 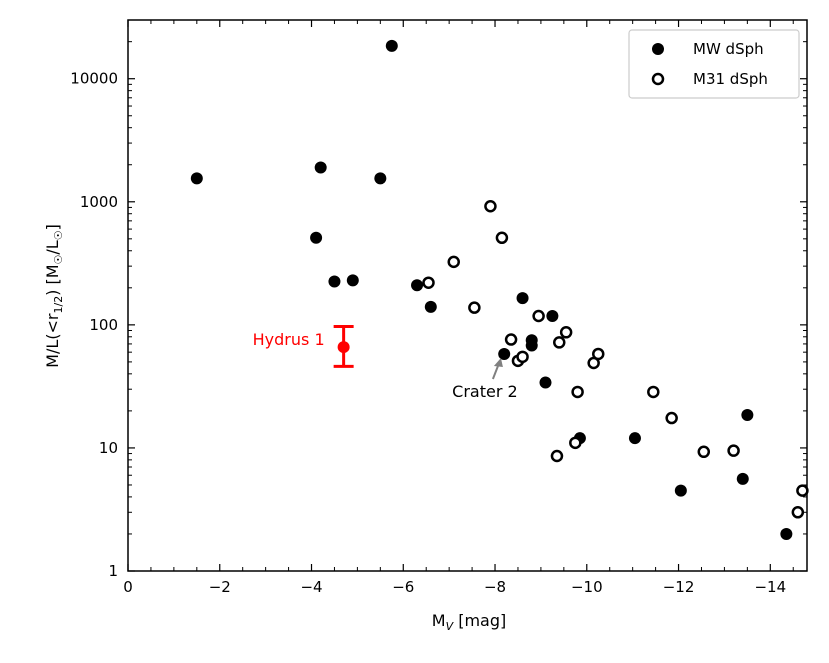 I want to click on x-tick-label: −2, so click(x=220, y=587).